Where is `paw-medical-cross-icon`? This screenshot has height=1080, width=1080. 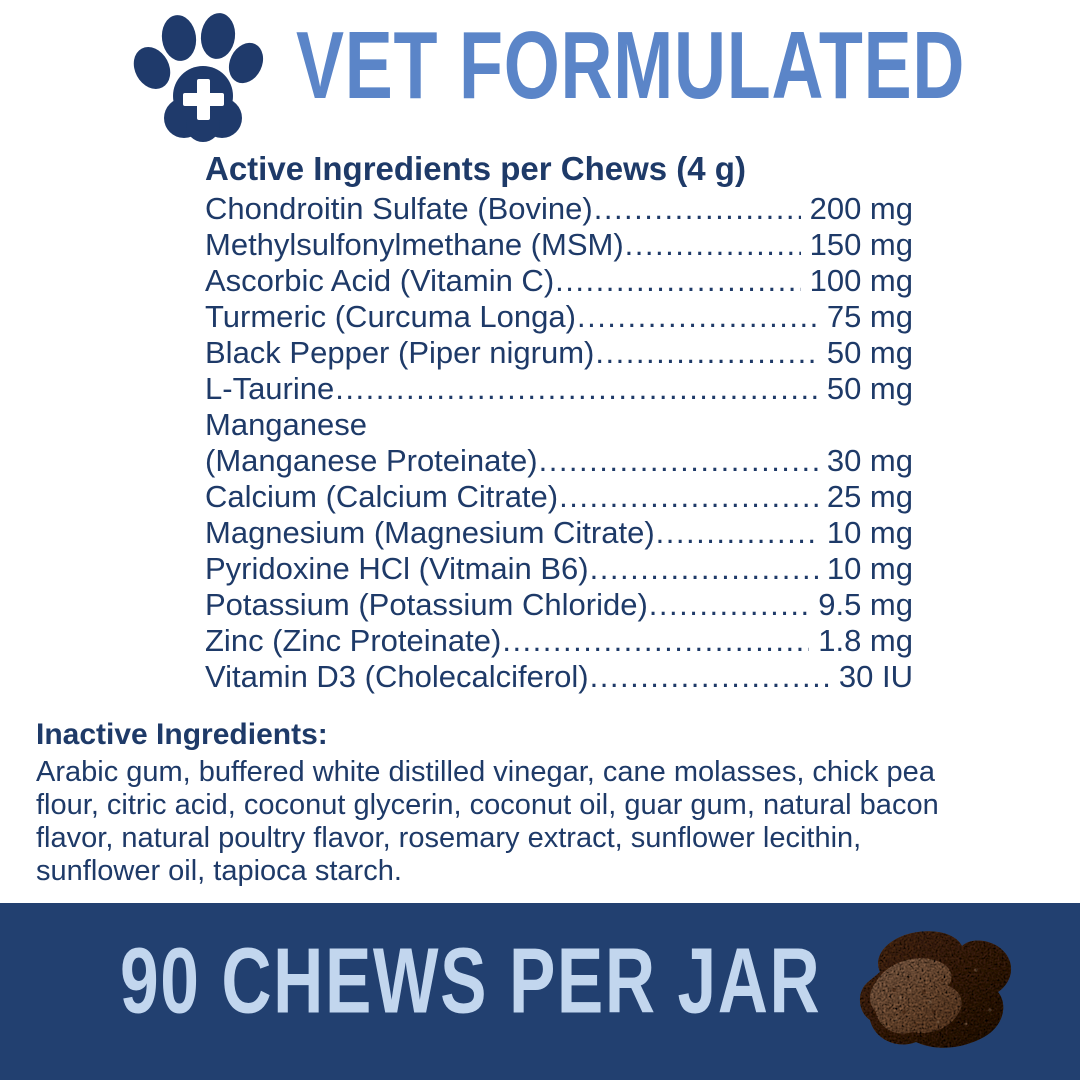 paw-medical-cross-icon is located at coordinates (198, 77).